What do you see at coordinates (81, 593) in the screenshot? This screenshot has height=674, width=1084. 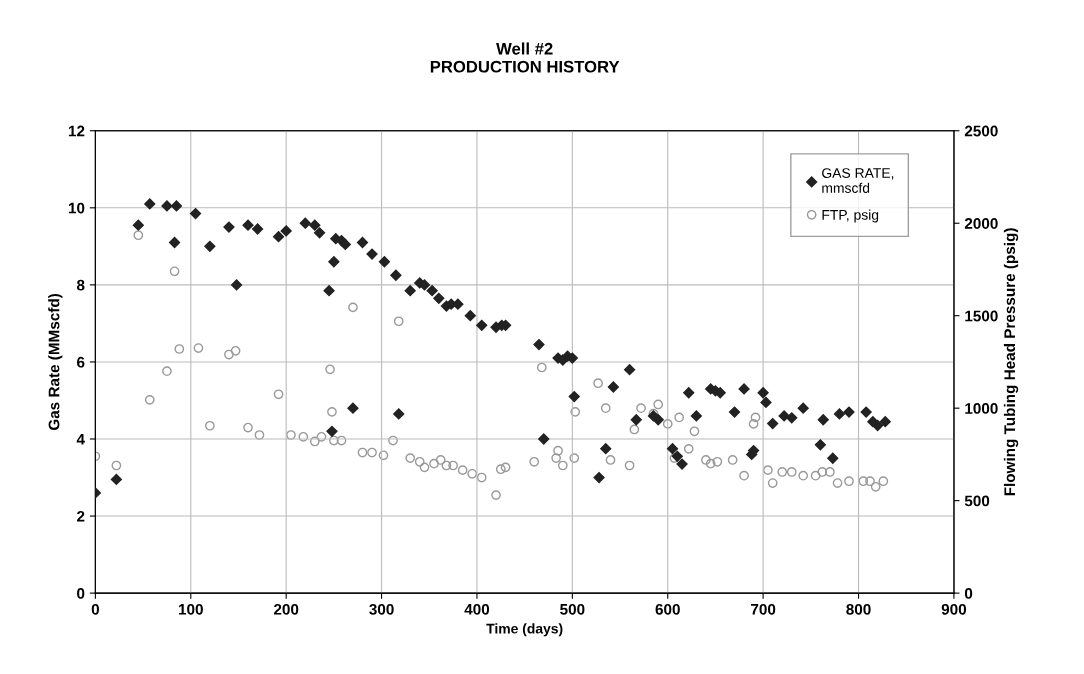 I see `y-tick-label: 0` at bounding box center [81, 593].